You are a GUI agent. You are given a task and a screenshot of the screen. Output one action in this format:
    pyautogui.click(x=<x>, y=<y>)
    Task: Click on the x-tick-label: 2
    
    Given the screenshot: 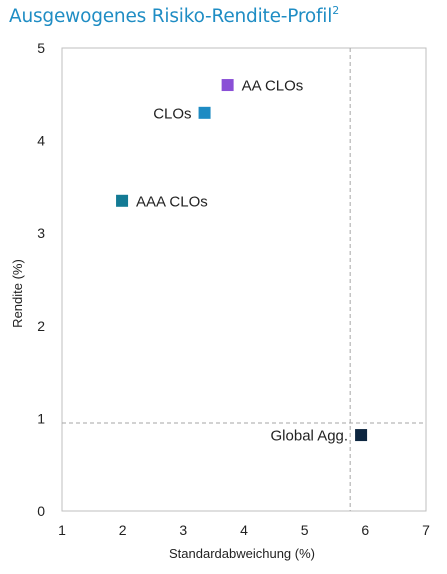 What is the action you would take?
    pyautogui.click(x=123, y=530)
    